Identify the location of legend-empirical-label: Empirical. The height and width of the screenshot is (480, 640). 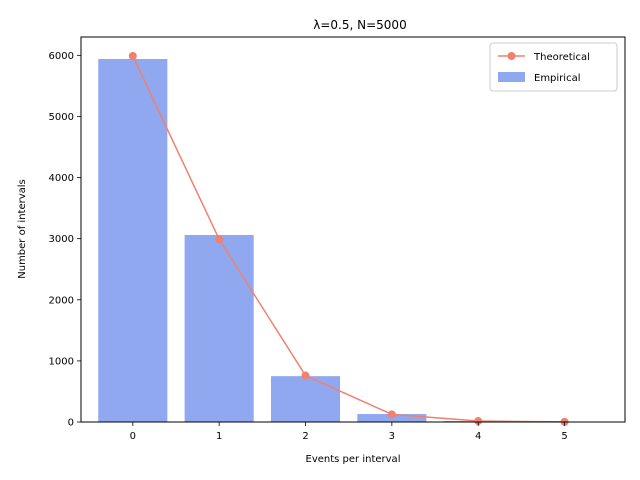
(557, 78).